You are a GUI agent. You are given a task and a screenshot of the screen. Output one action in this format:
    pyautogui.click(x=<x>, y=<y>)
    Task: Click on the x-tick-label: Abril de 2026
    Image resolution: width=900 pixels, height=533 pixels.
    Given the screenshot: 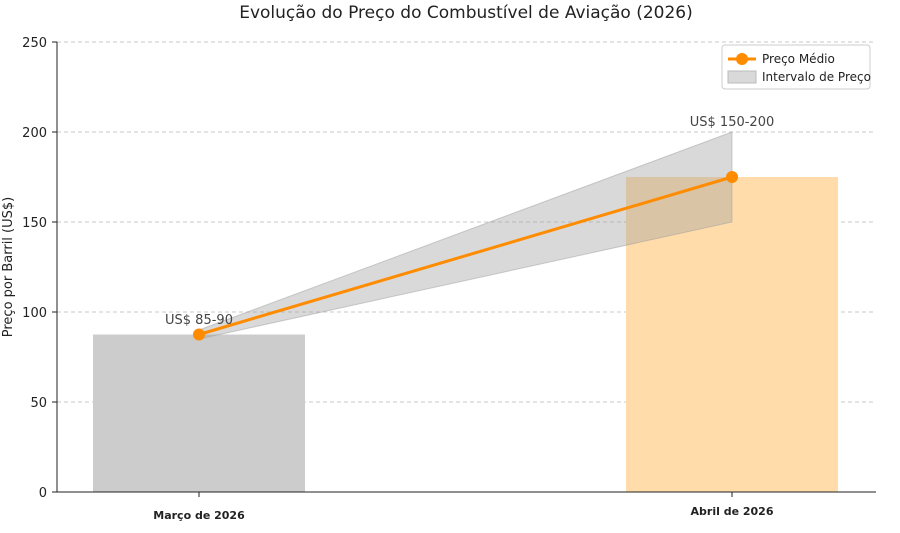 What is the action you would take?
    pyautogui.click(x=732, y=511)
    